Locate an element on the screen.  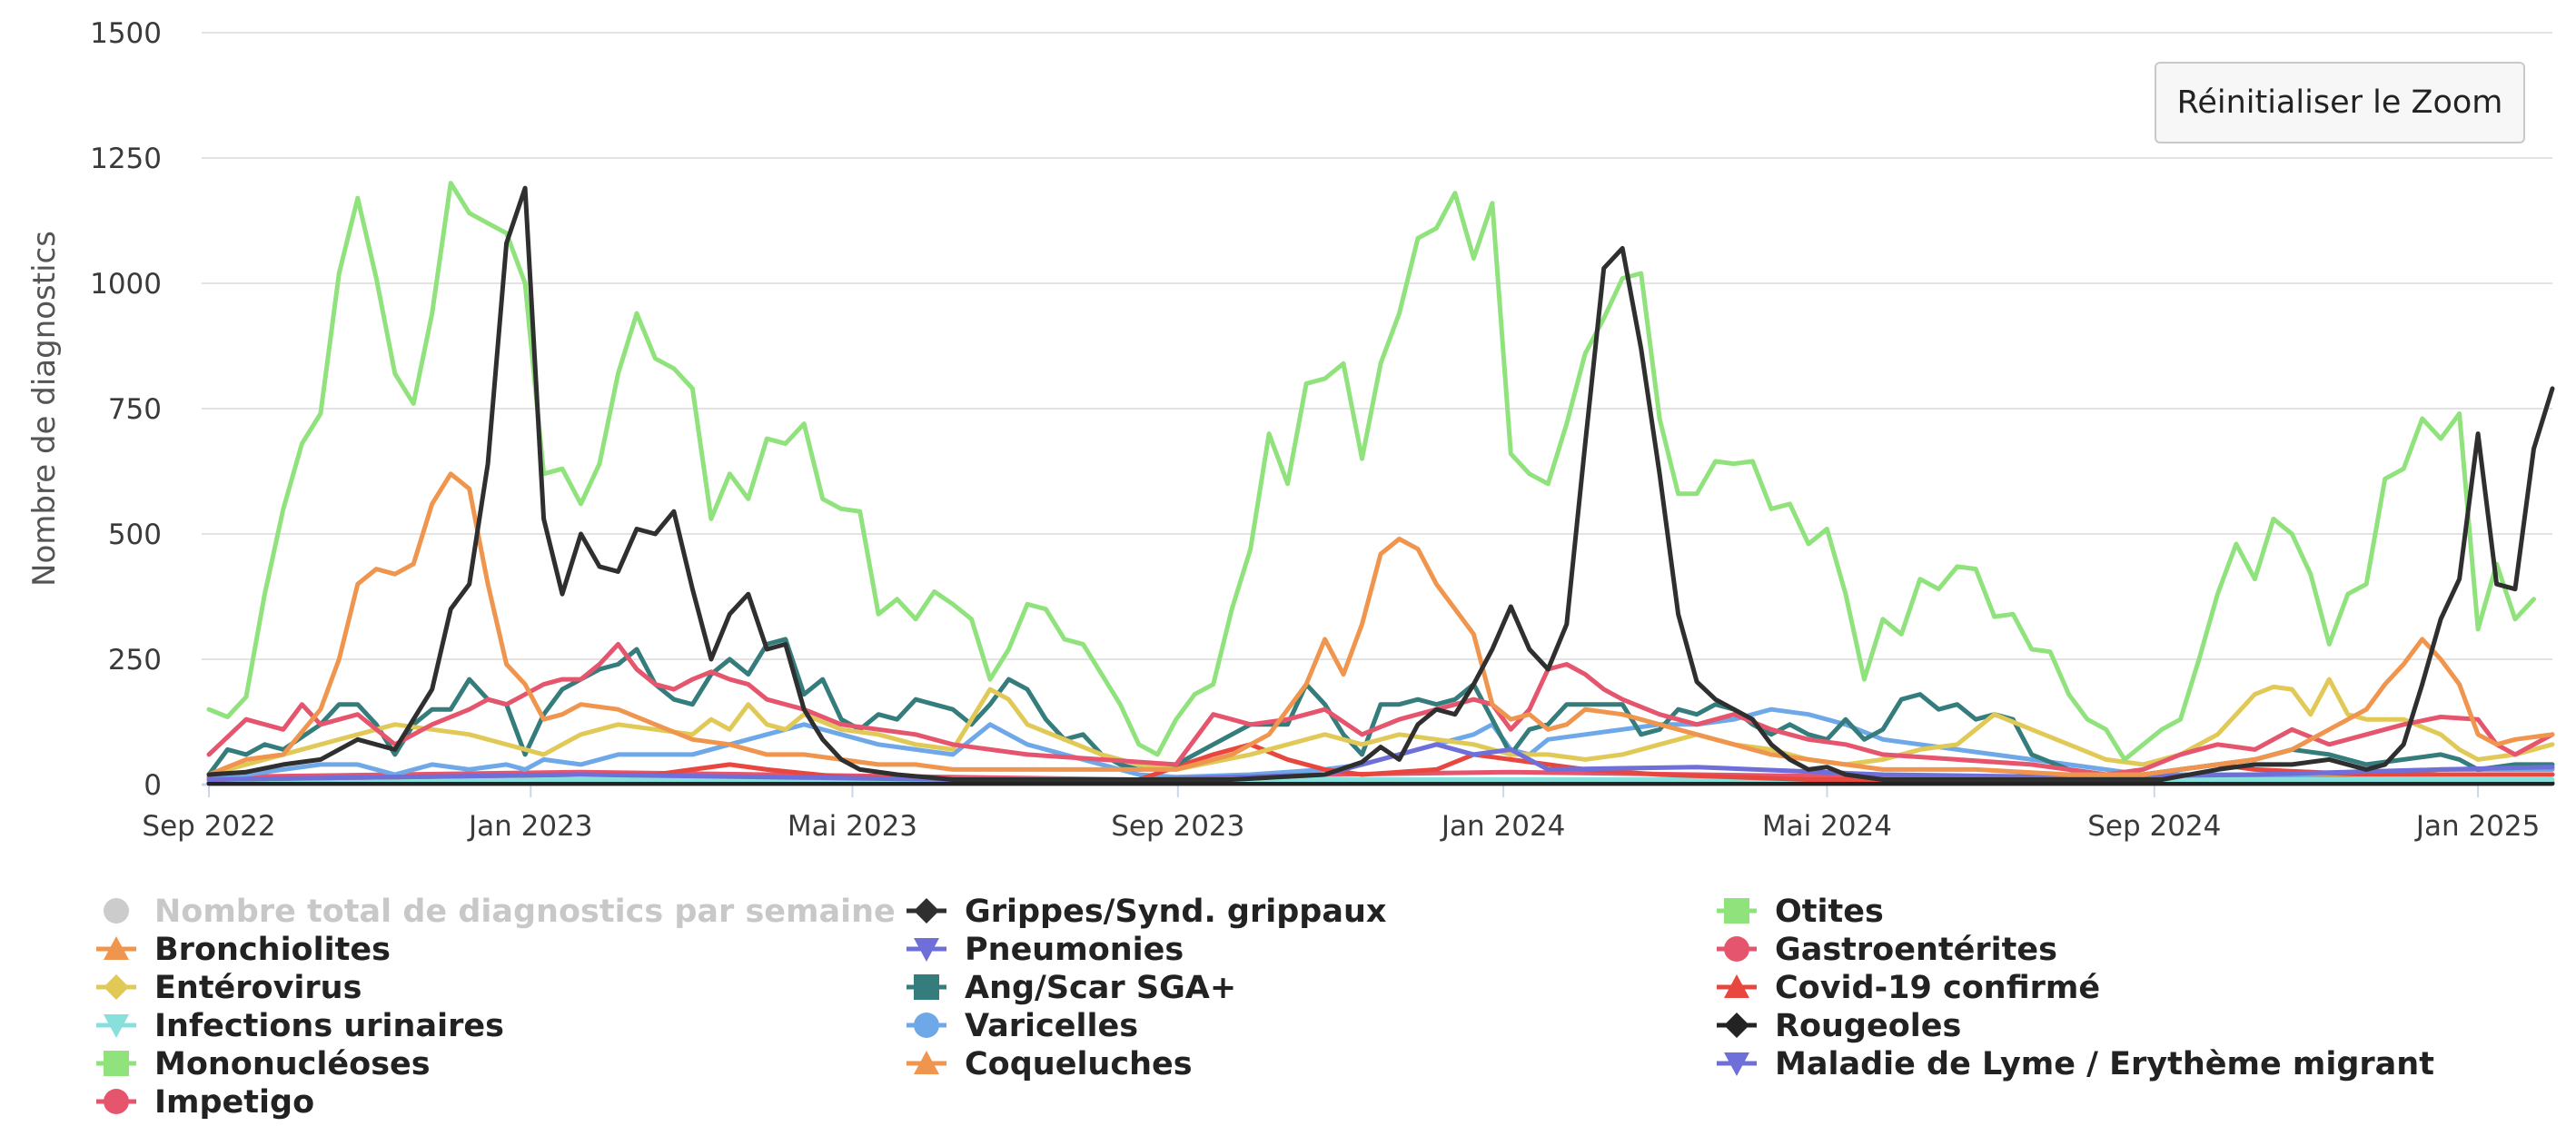
legend-item-impetigo: Impetigo is located at coordinates (205, 1102).